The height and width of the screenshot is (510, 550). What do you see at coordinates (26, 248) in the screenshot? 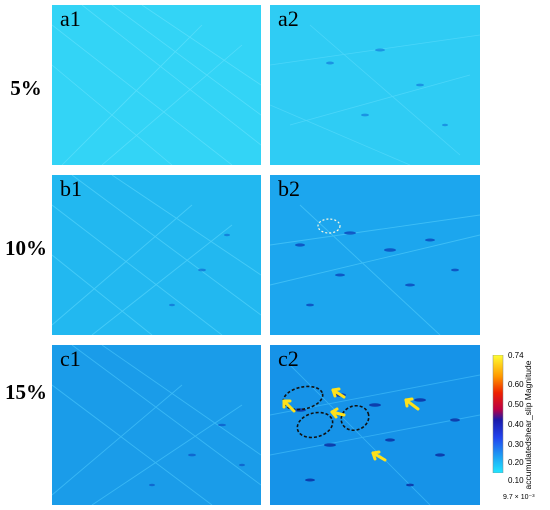
I see `row-label-10: 10%` at bounding box center [26, 248].